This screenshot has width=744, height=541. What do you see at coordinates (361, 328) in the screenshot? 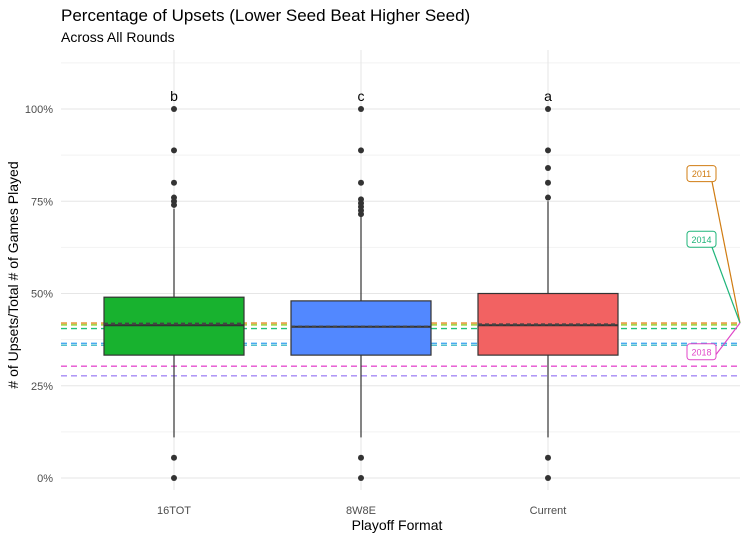
I see `box` at bounding box center [361, 328].